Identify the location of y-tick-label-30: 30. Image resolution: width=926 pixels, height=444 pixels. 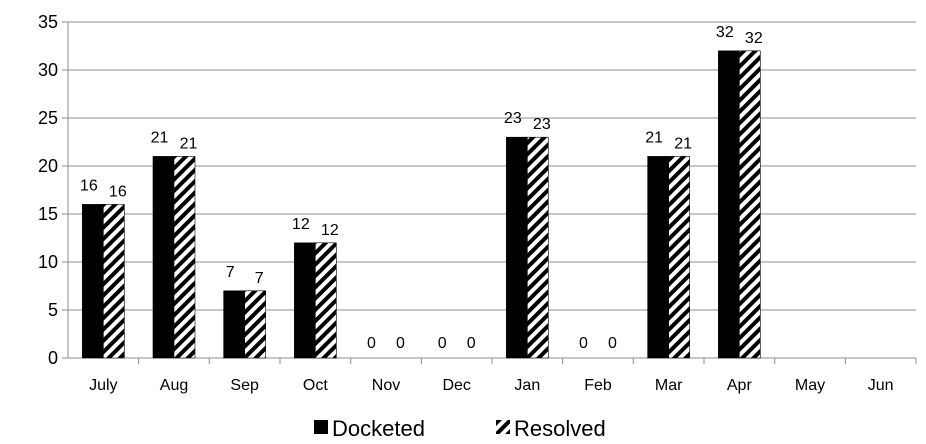
(48, 70).